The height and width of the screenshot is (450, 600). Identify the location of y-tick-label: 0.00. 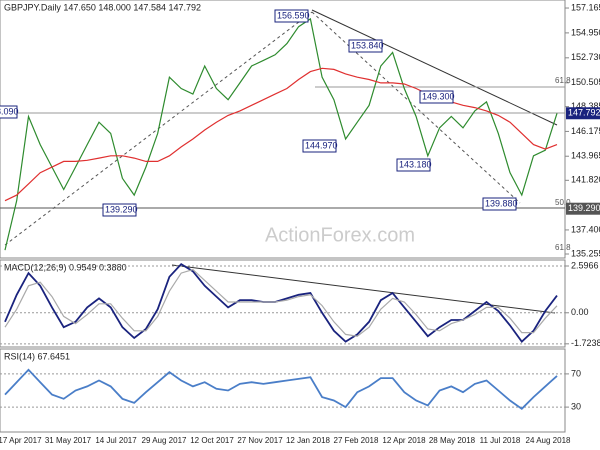
(580, 312).